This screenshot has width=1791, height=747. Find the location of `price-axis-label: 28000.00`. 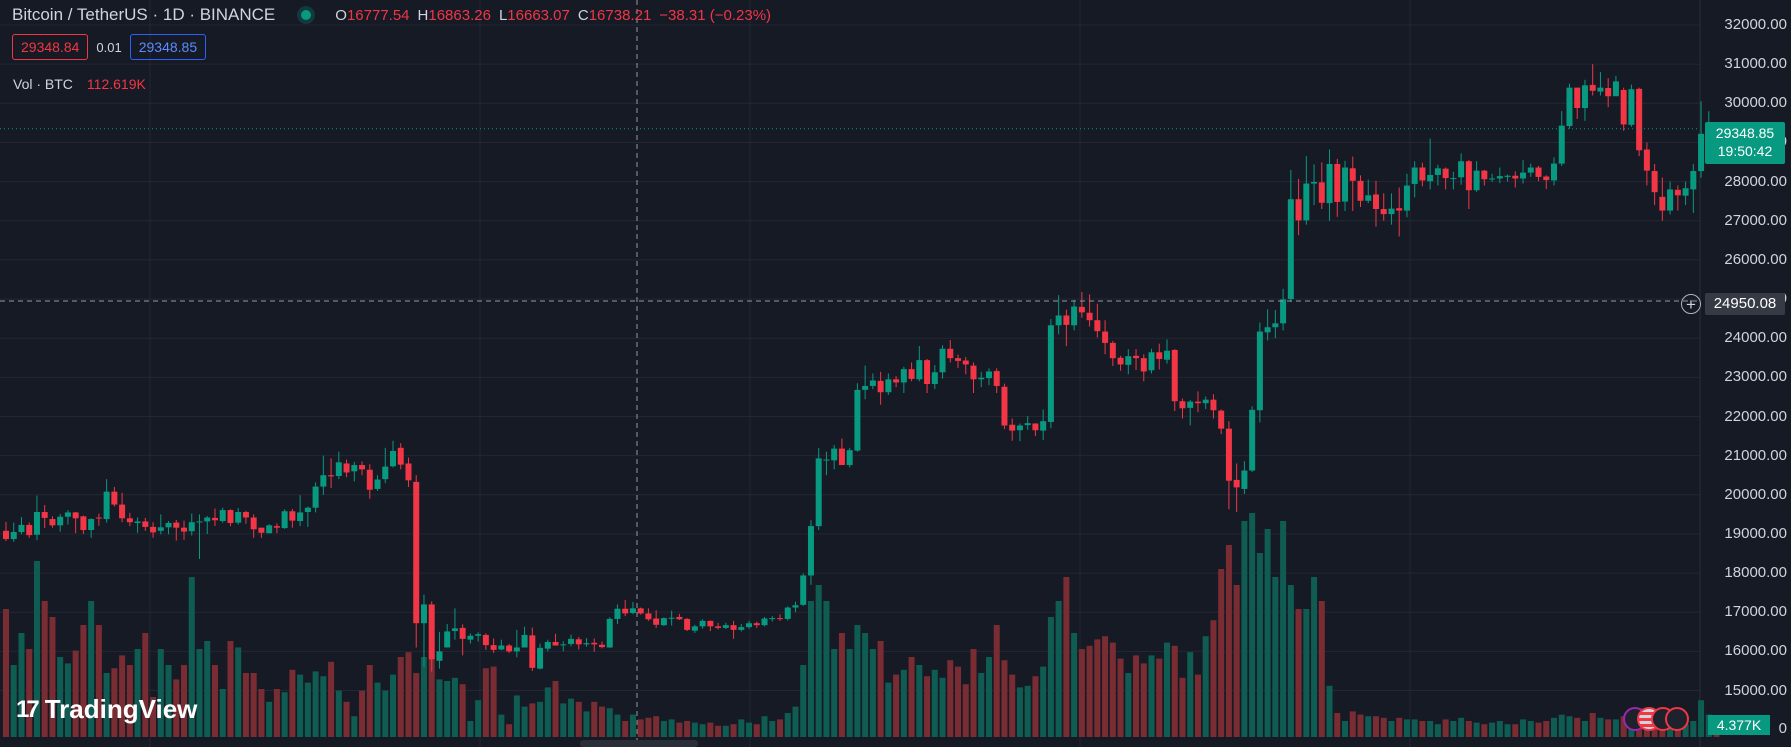

price-axis-label: 28000.00 is located at coordinates (1755, 181).